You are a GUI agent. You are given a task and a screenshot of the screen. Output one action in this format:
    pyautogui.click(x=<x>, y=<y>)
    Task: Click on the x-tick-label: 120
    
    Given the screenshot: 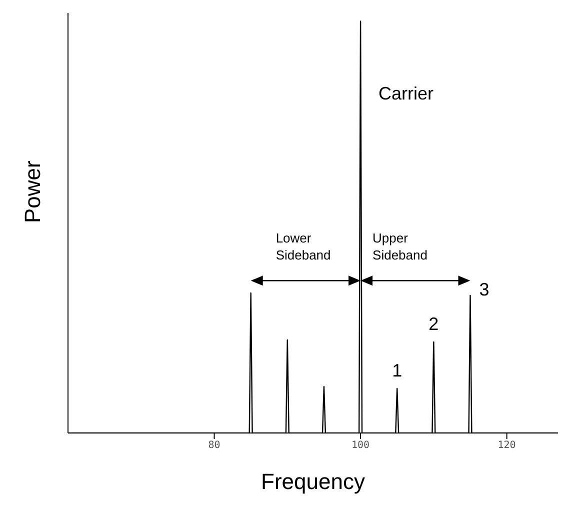 What is the action you would take?
    pyautogui.click(x=507, y=446)
    